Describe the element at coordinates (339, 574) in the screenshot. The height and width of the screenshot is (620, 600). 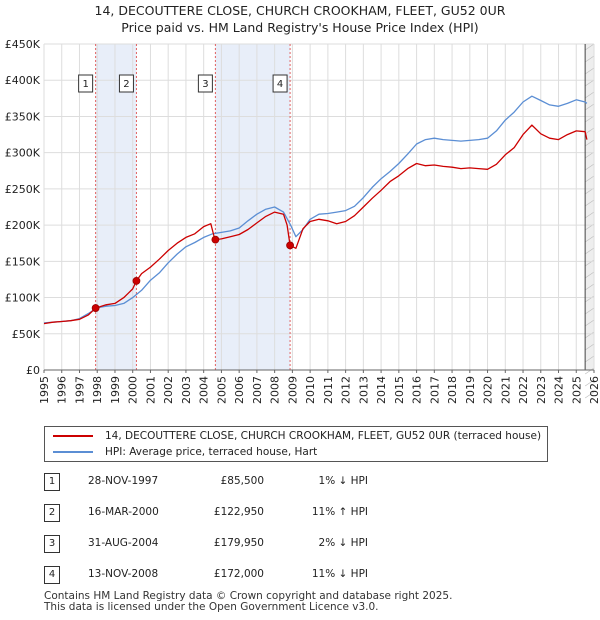
I see `transaction-hpi: 11% ↓ HPI` at that location.